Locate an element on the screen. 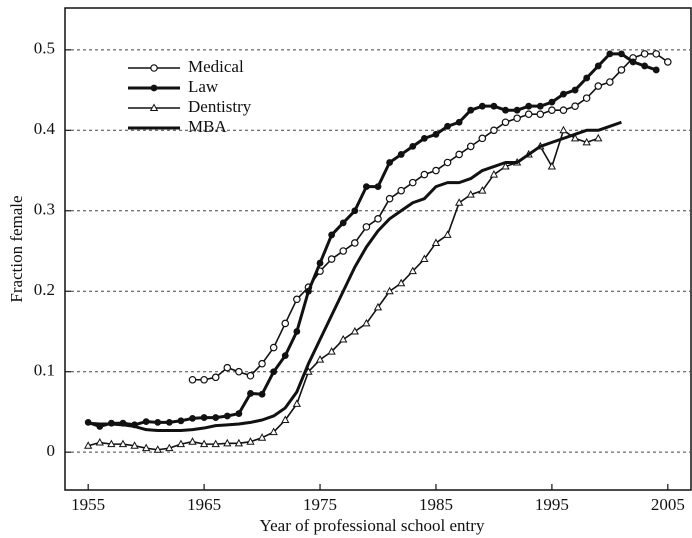  legend-label: Medical is located at coordinates (216, 66).